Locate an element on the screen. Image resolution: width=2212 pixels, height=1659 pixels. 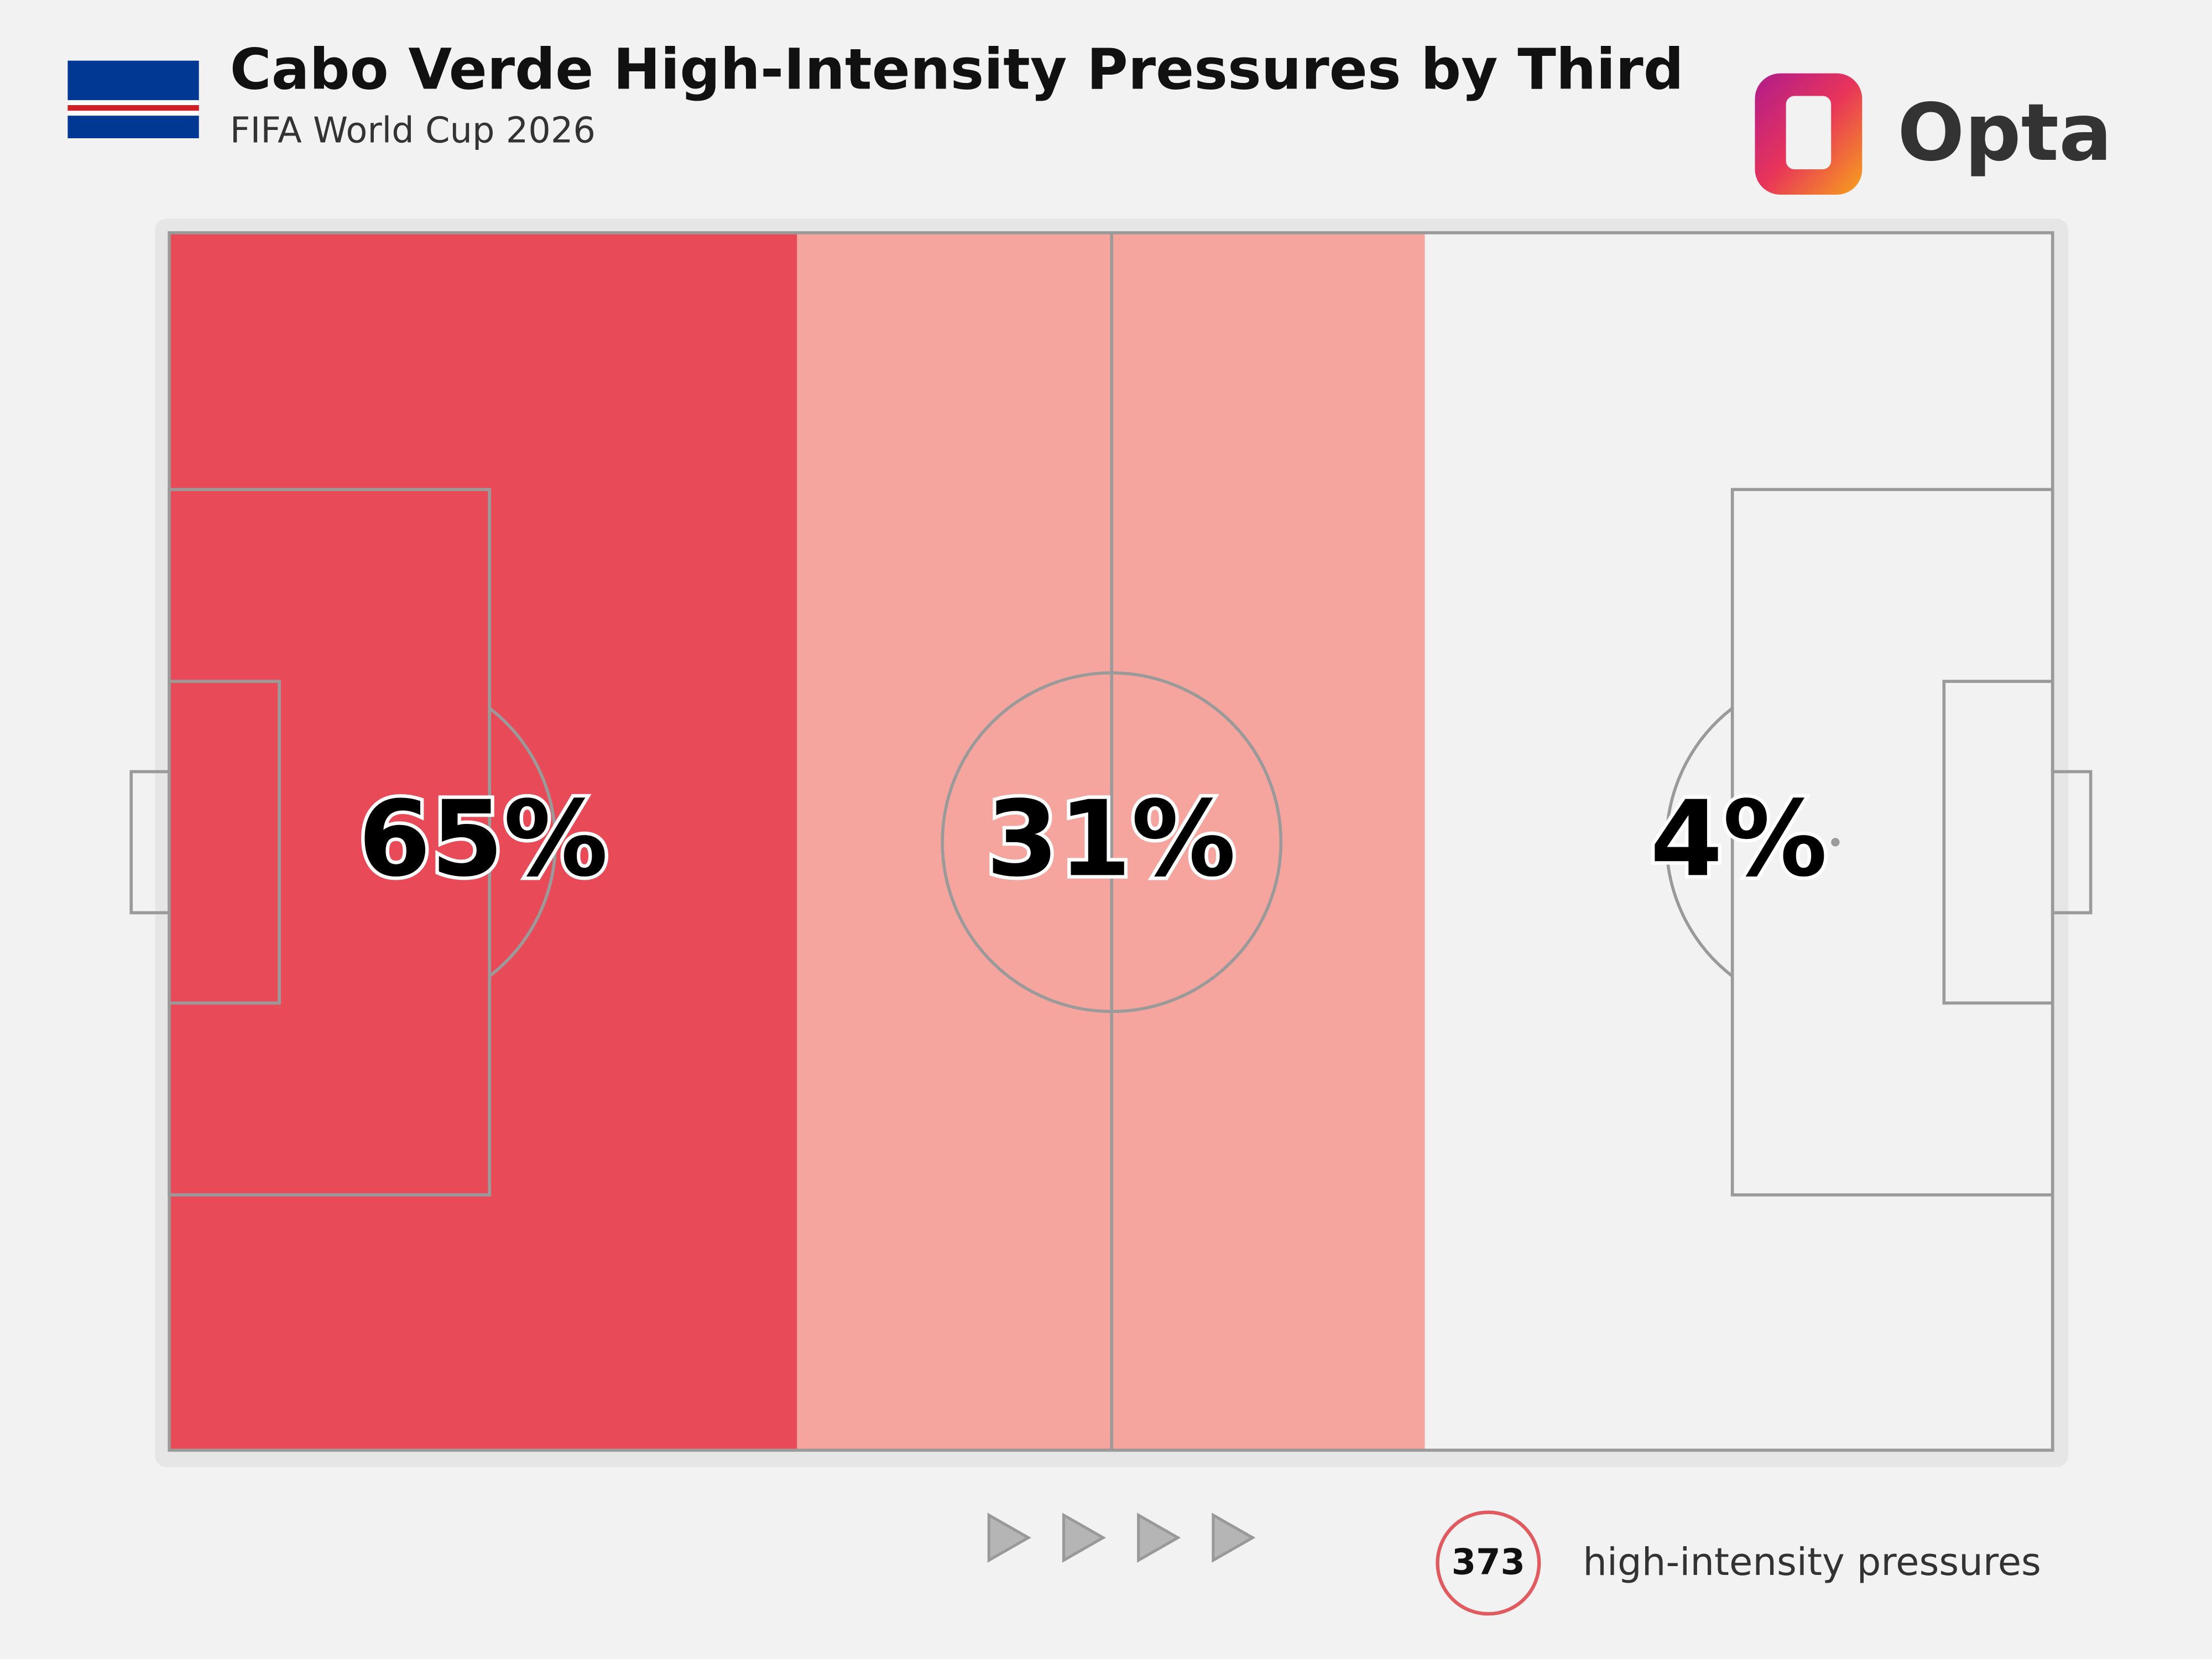
total-label: high-intensity pressures is located at coordinates (1812, 1562).